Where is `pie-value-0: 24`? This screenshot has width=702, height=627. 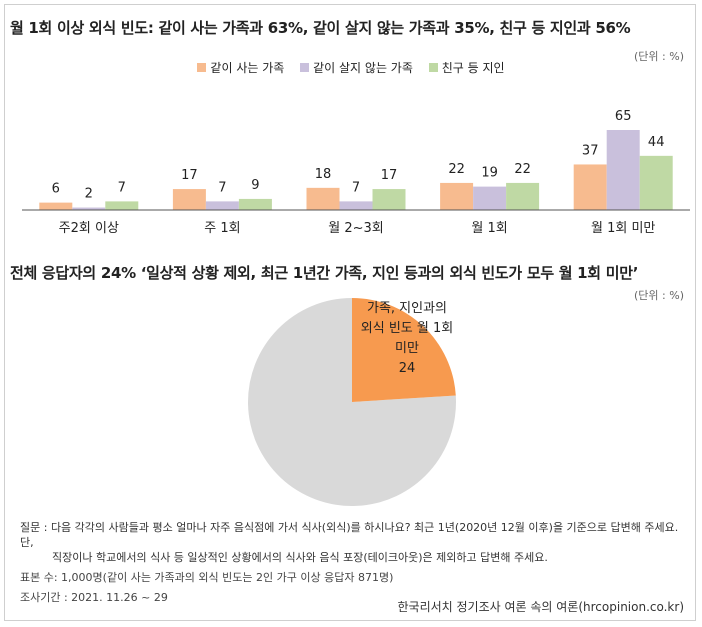
pie-value-0: 24 is located at coordinates (407, 368).